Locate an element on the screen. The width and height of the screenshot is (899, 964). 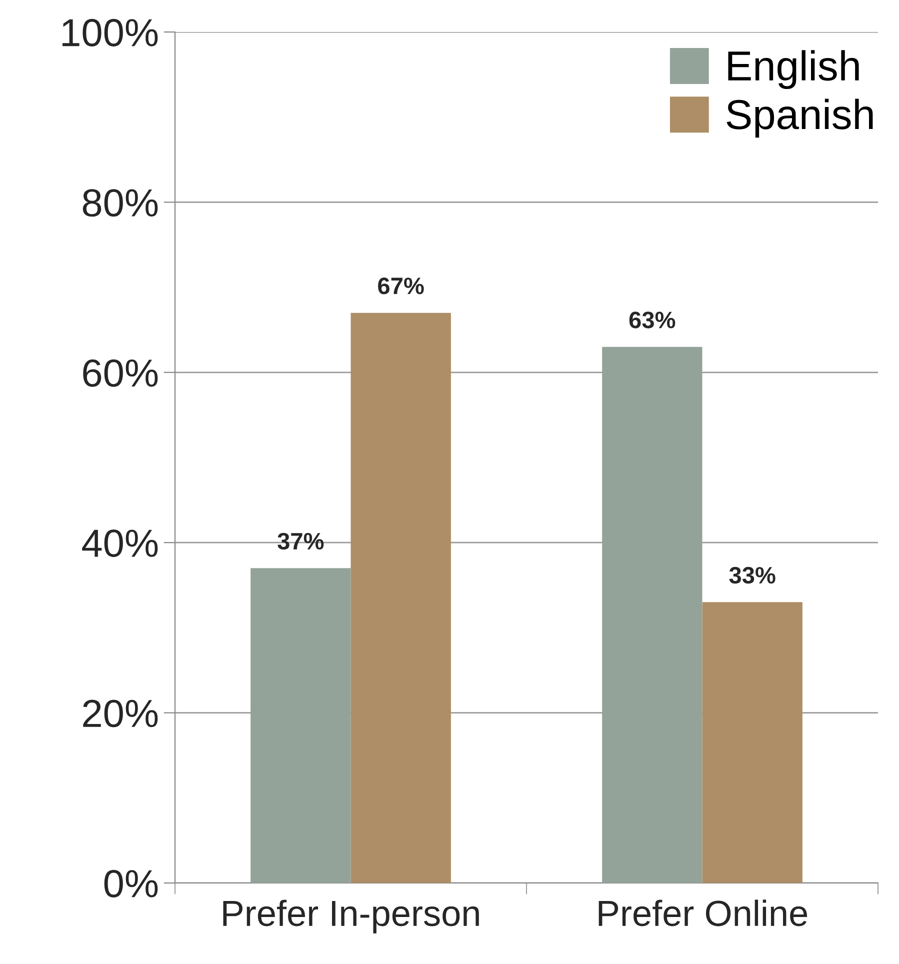
y-tick-label: 0% is located at coordinates (131, 884).